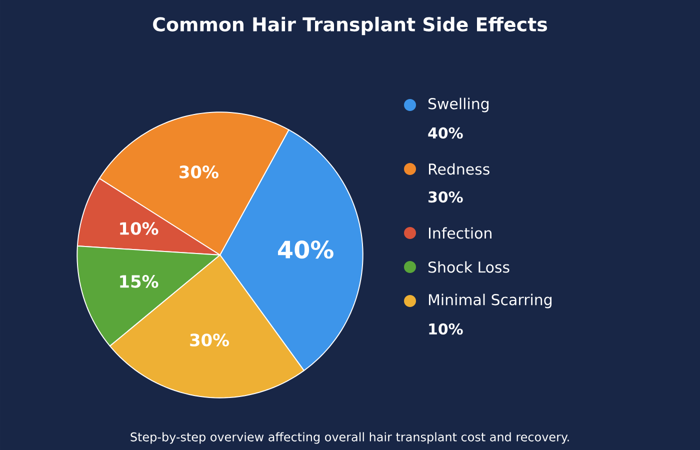 This screenshot has height=450, width=700. Describe the element at coordinates (458, 105) in the screenshot. I see `legend-label: Swelling` at that location.